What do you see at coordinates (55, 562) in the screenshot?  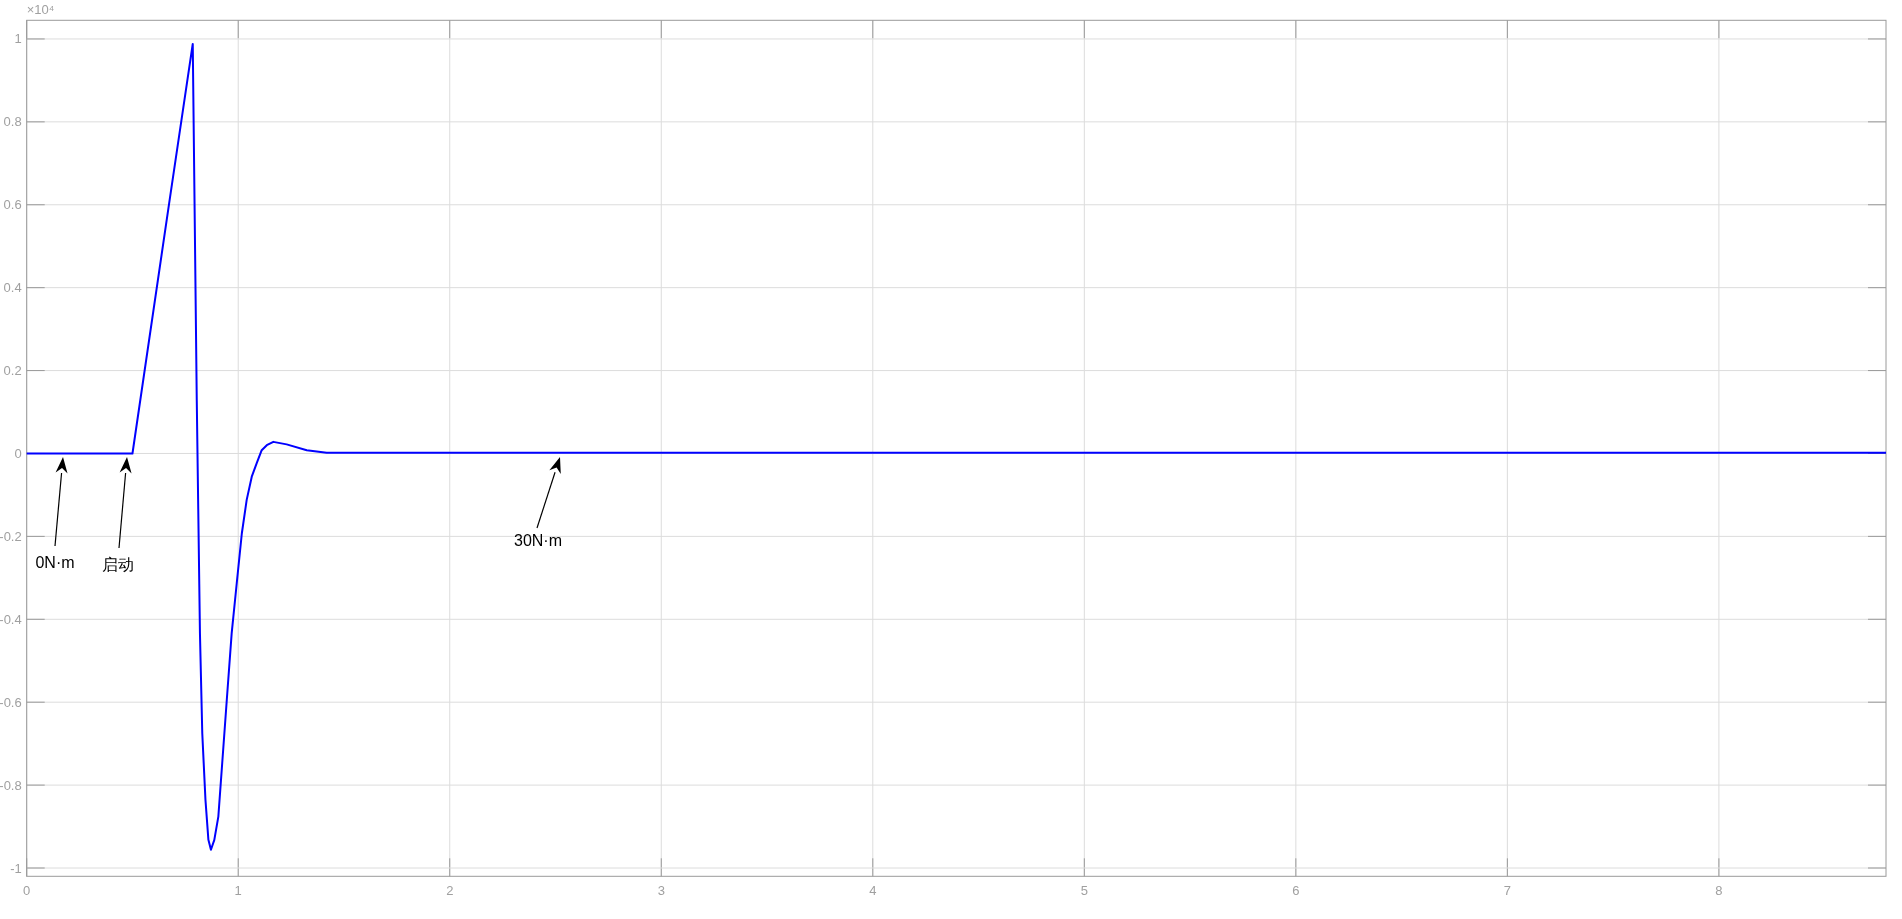 I see `annotation: 0N·m` at bounding box center [55, 562].